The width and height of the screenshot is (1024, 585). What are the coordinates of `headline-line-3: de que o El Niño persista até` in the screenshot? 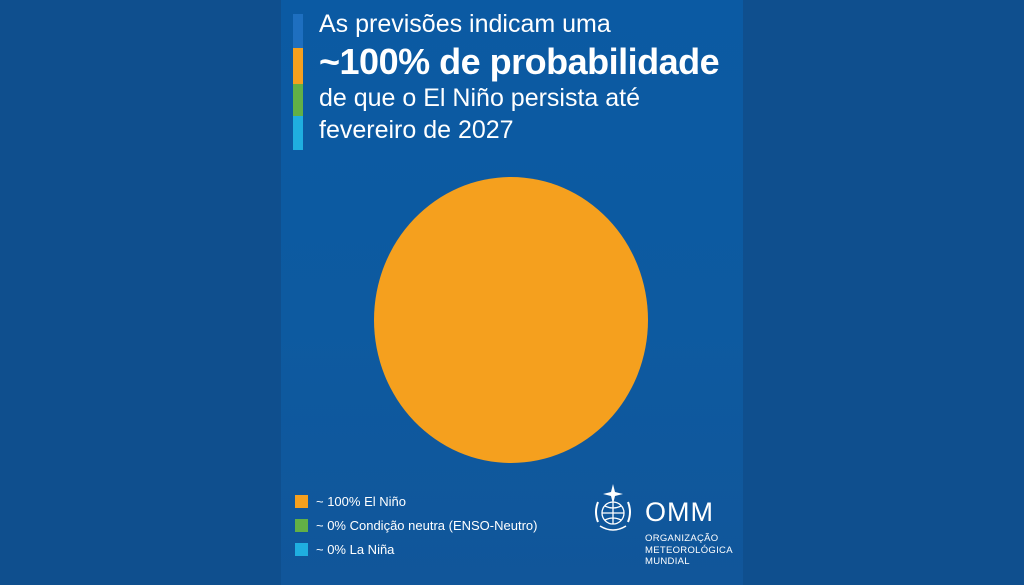 It's located at (480, 98).